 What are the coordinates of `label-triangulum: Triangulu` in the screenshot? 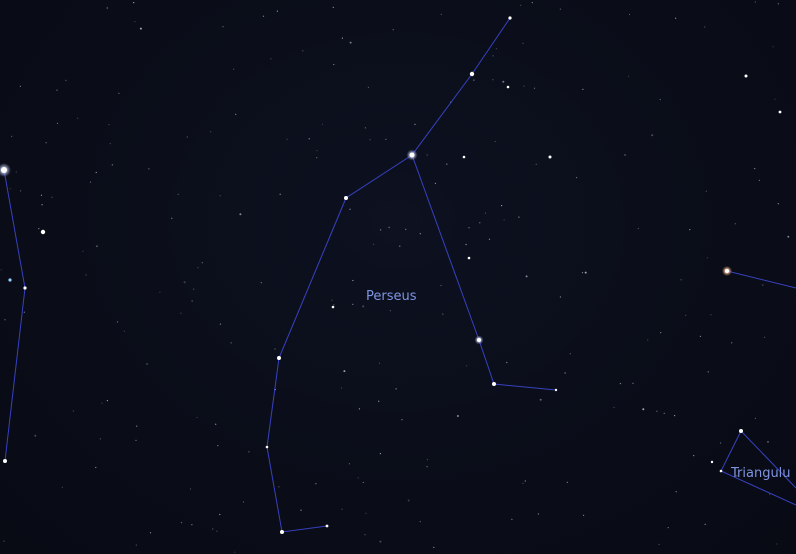 It's located at (760, 473).